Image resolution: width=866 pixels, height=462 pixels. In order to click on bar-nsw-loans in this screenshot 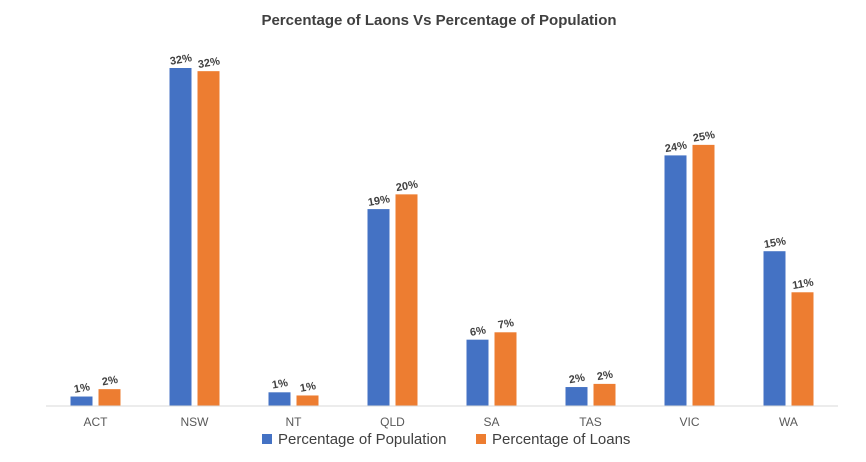, I will do `click(208, 238)`.